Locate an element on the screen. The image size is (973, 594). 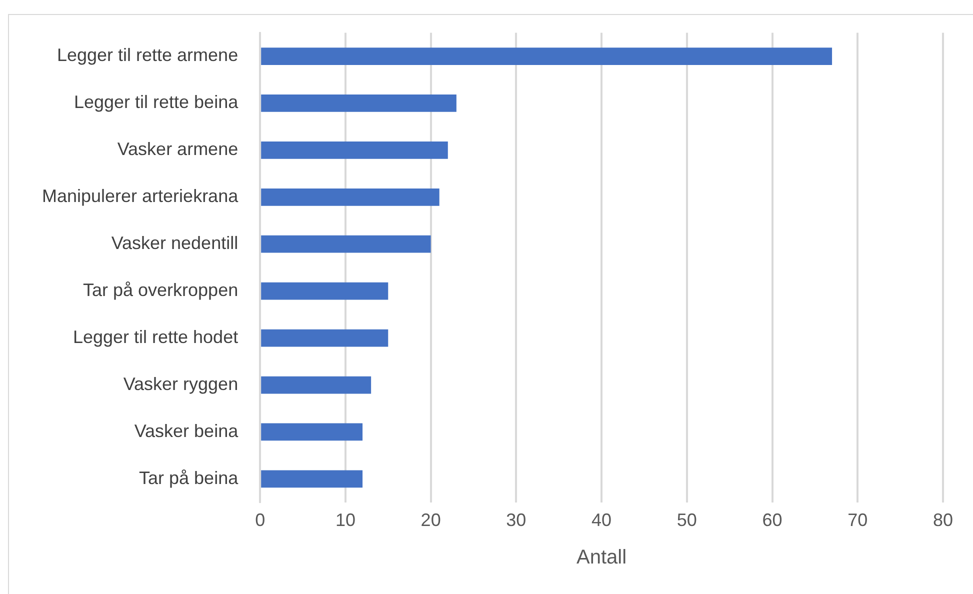
y-tick-label: Tar på beina is located at coordinates (189, 478).